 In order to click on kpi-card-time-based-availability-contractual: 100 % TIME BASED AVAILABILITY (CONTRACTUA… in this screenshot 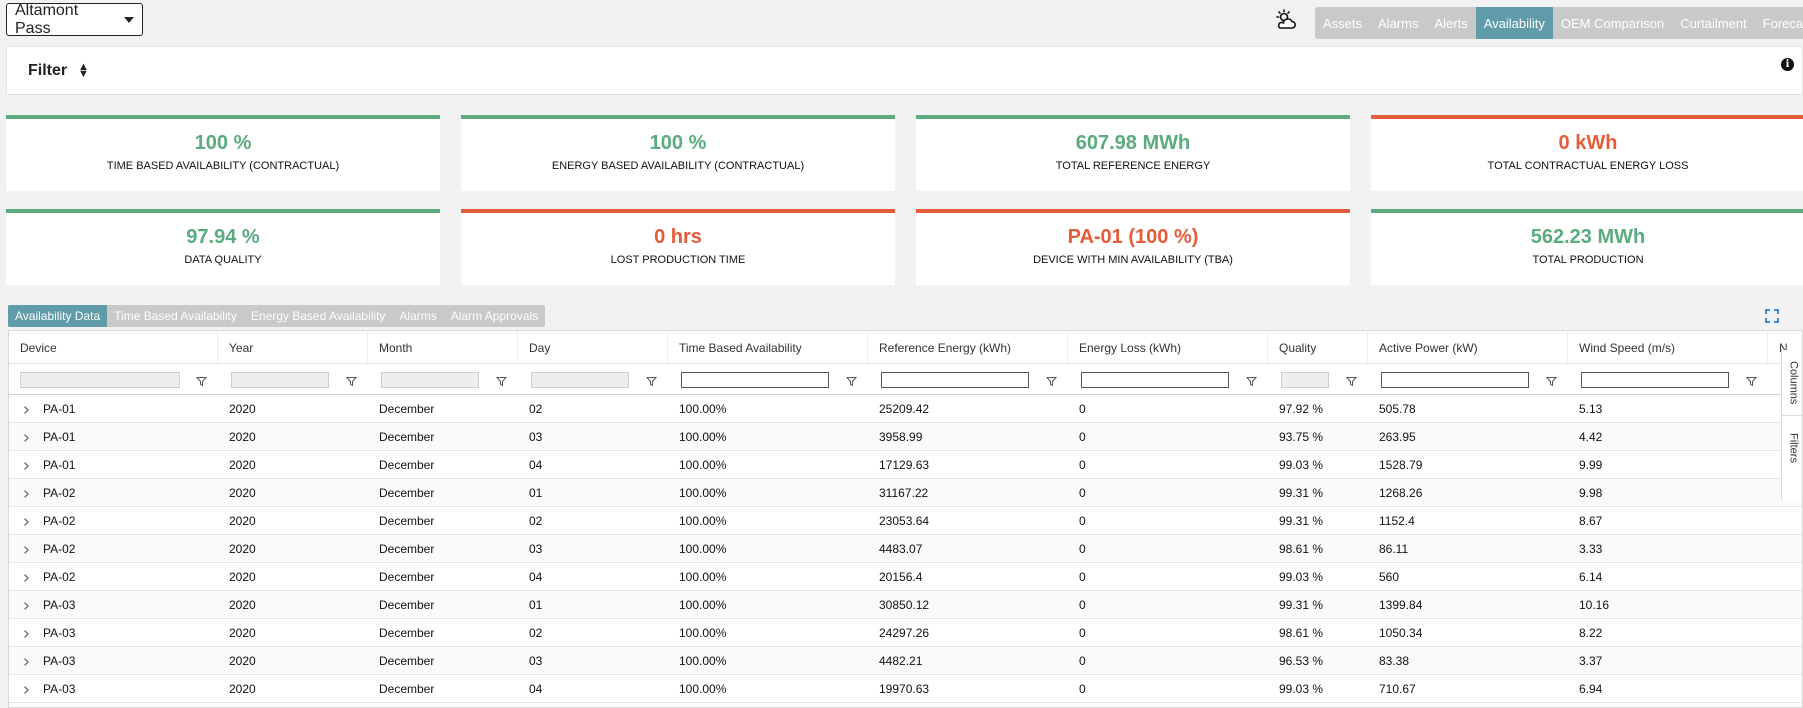, I will do `click(223, 153)`.